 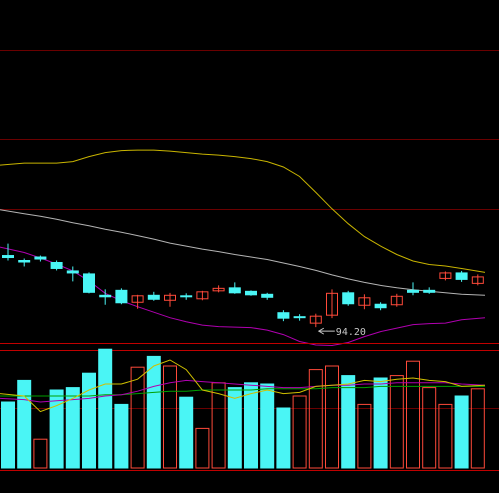 I want to click on volume-ma-fast-line, so click(x=243, y=386).